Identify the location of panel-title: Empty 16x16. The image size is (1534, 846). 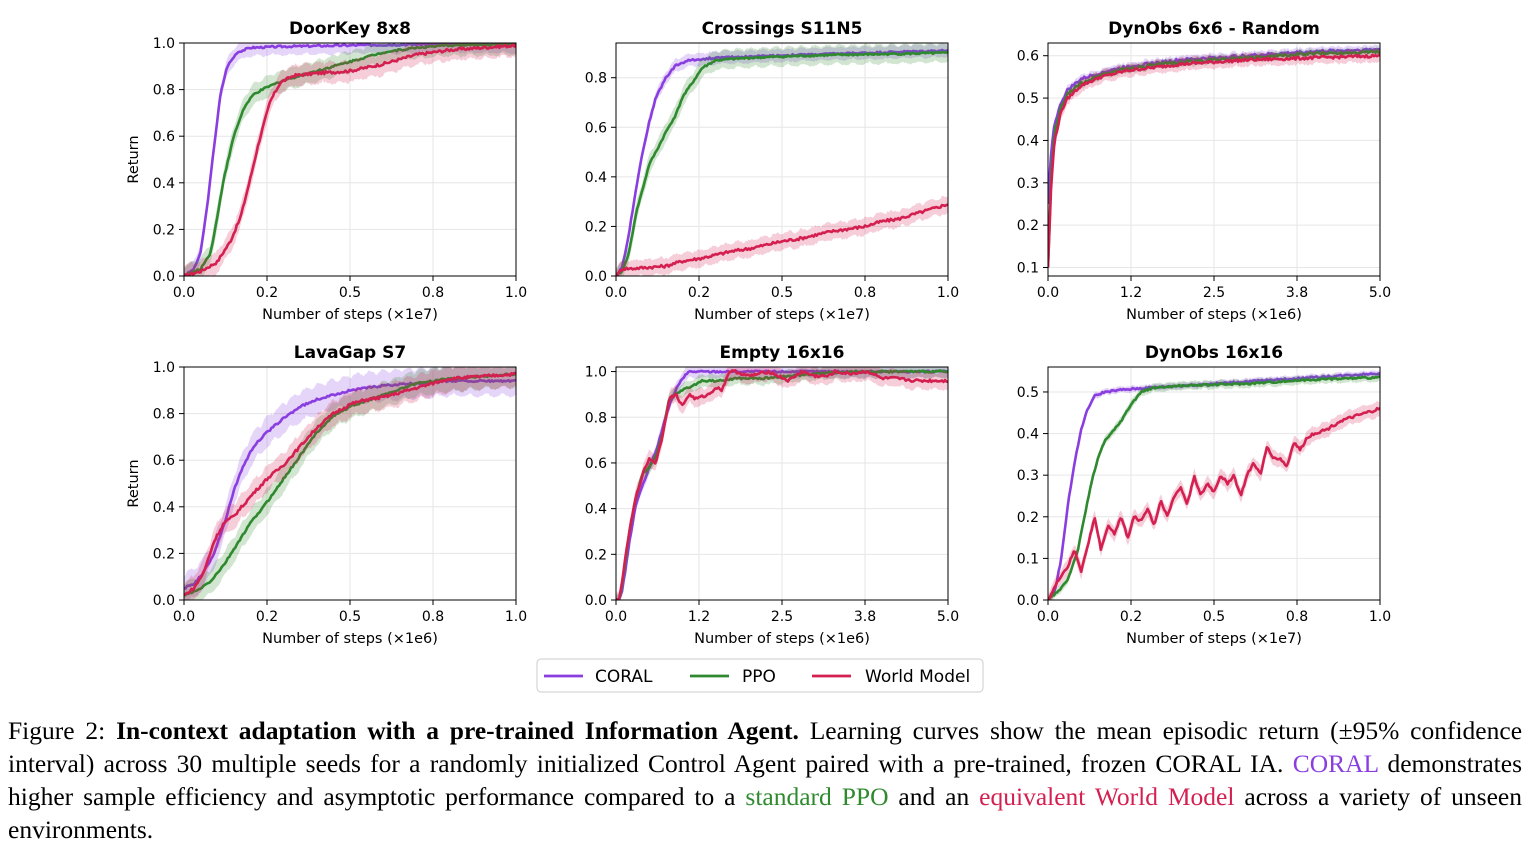
(782, 353).